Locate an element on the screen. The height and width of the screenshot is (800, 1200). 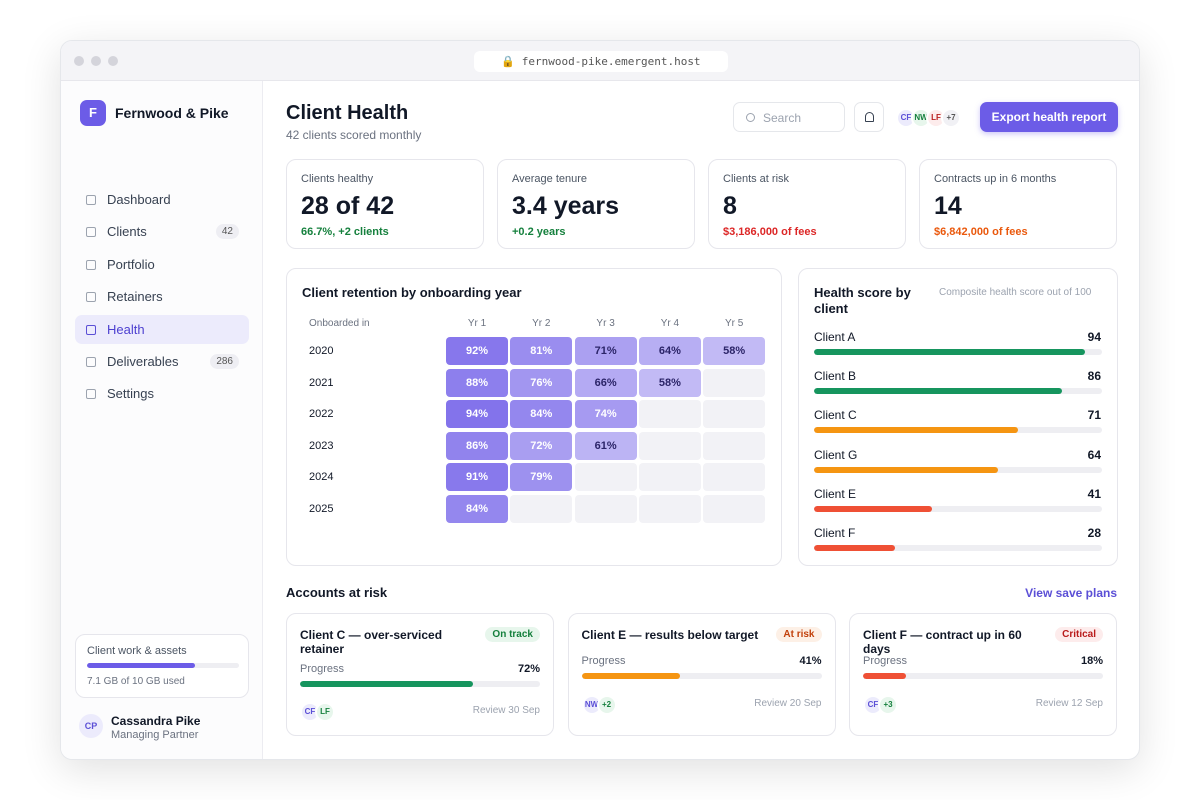
column-header: Yr 5 is located at coordinates (734, 323).